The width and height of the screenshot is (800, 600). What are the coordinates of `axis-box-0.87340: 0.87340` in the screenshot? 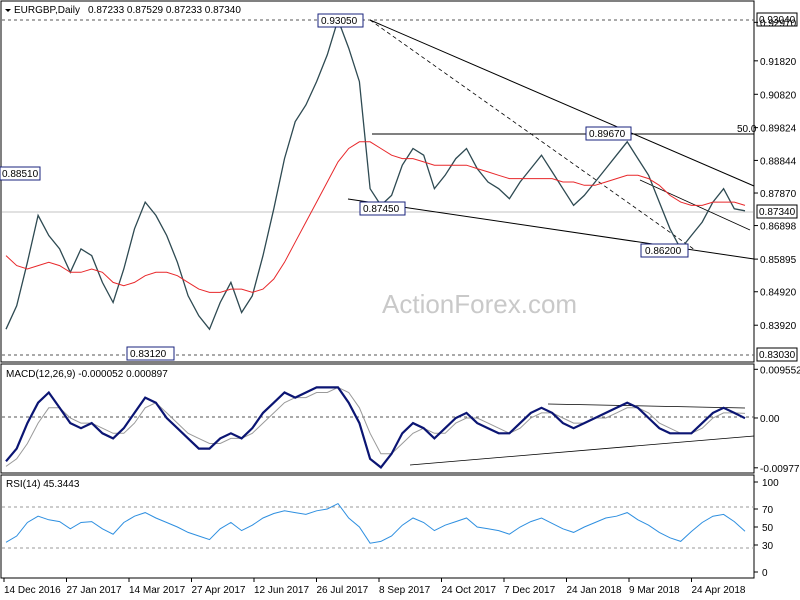 It's located at (777, 211).